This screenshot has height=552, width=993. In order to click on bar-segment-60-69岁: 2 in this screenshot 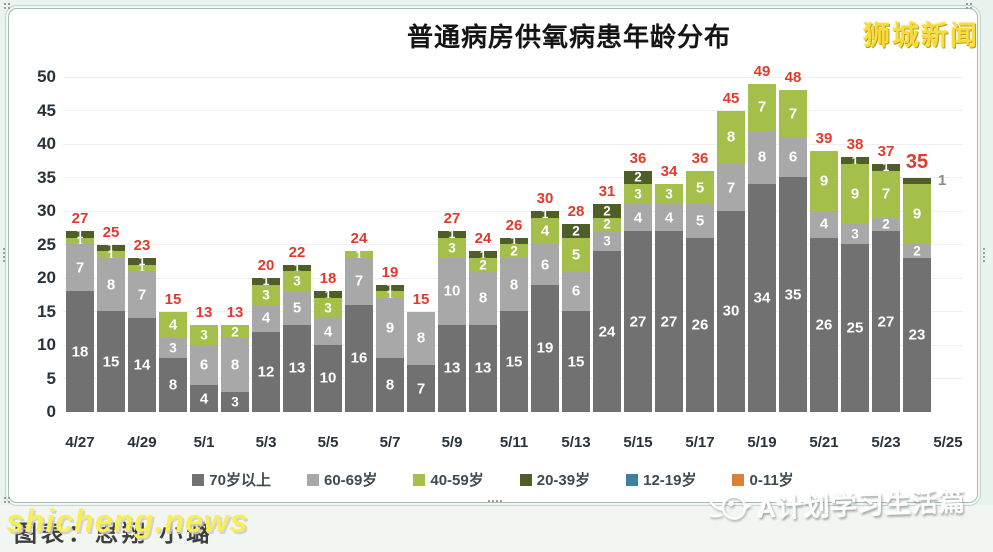, I will do `click(886, 225)`.